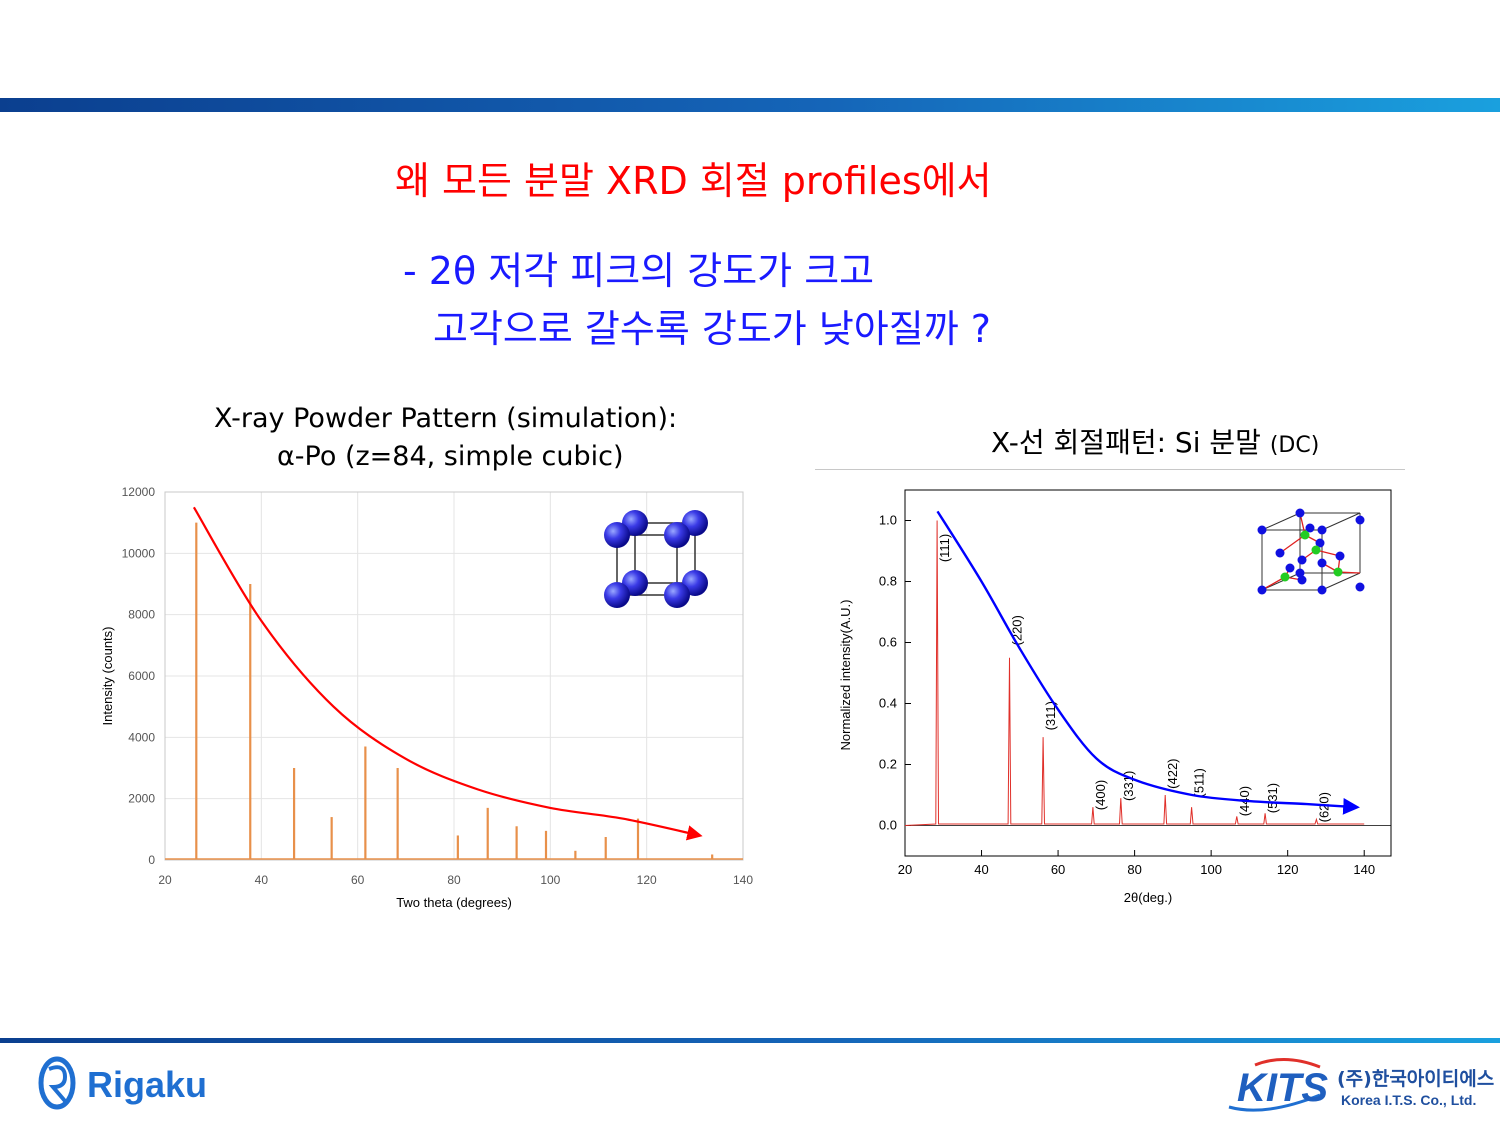 This screenshot has height=1125, width=1500. What do you see at coordinates (139, 492) in the screenshot?
I see `left-y-tick-label: 12000` at bounding box center [139, 492].